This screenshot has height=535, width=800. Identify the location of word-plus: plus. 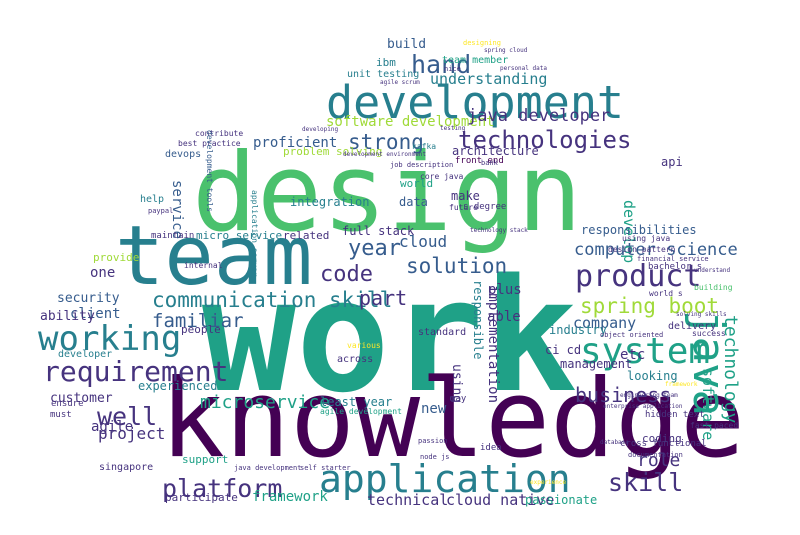
(505, 290).